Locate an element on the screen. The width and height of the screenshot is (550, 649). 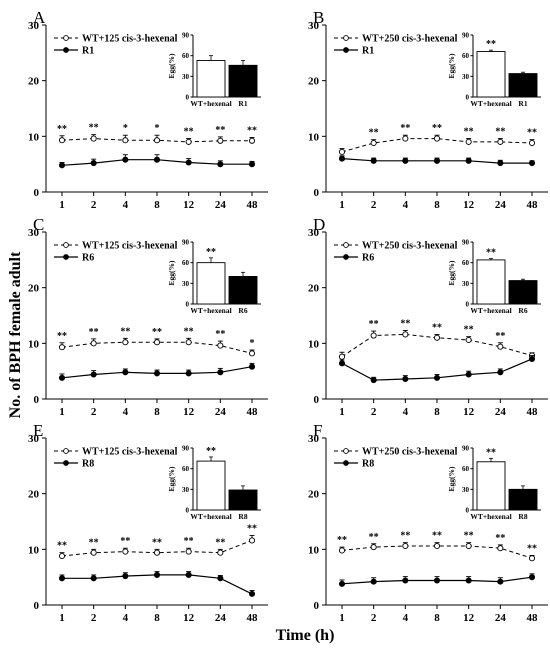
legend-label-control: R8 is located at coordinates (368, 464).